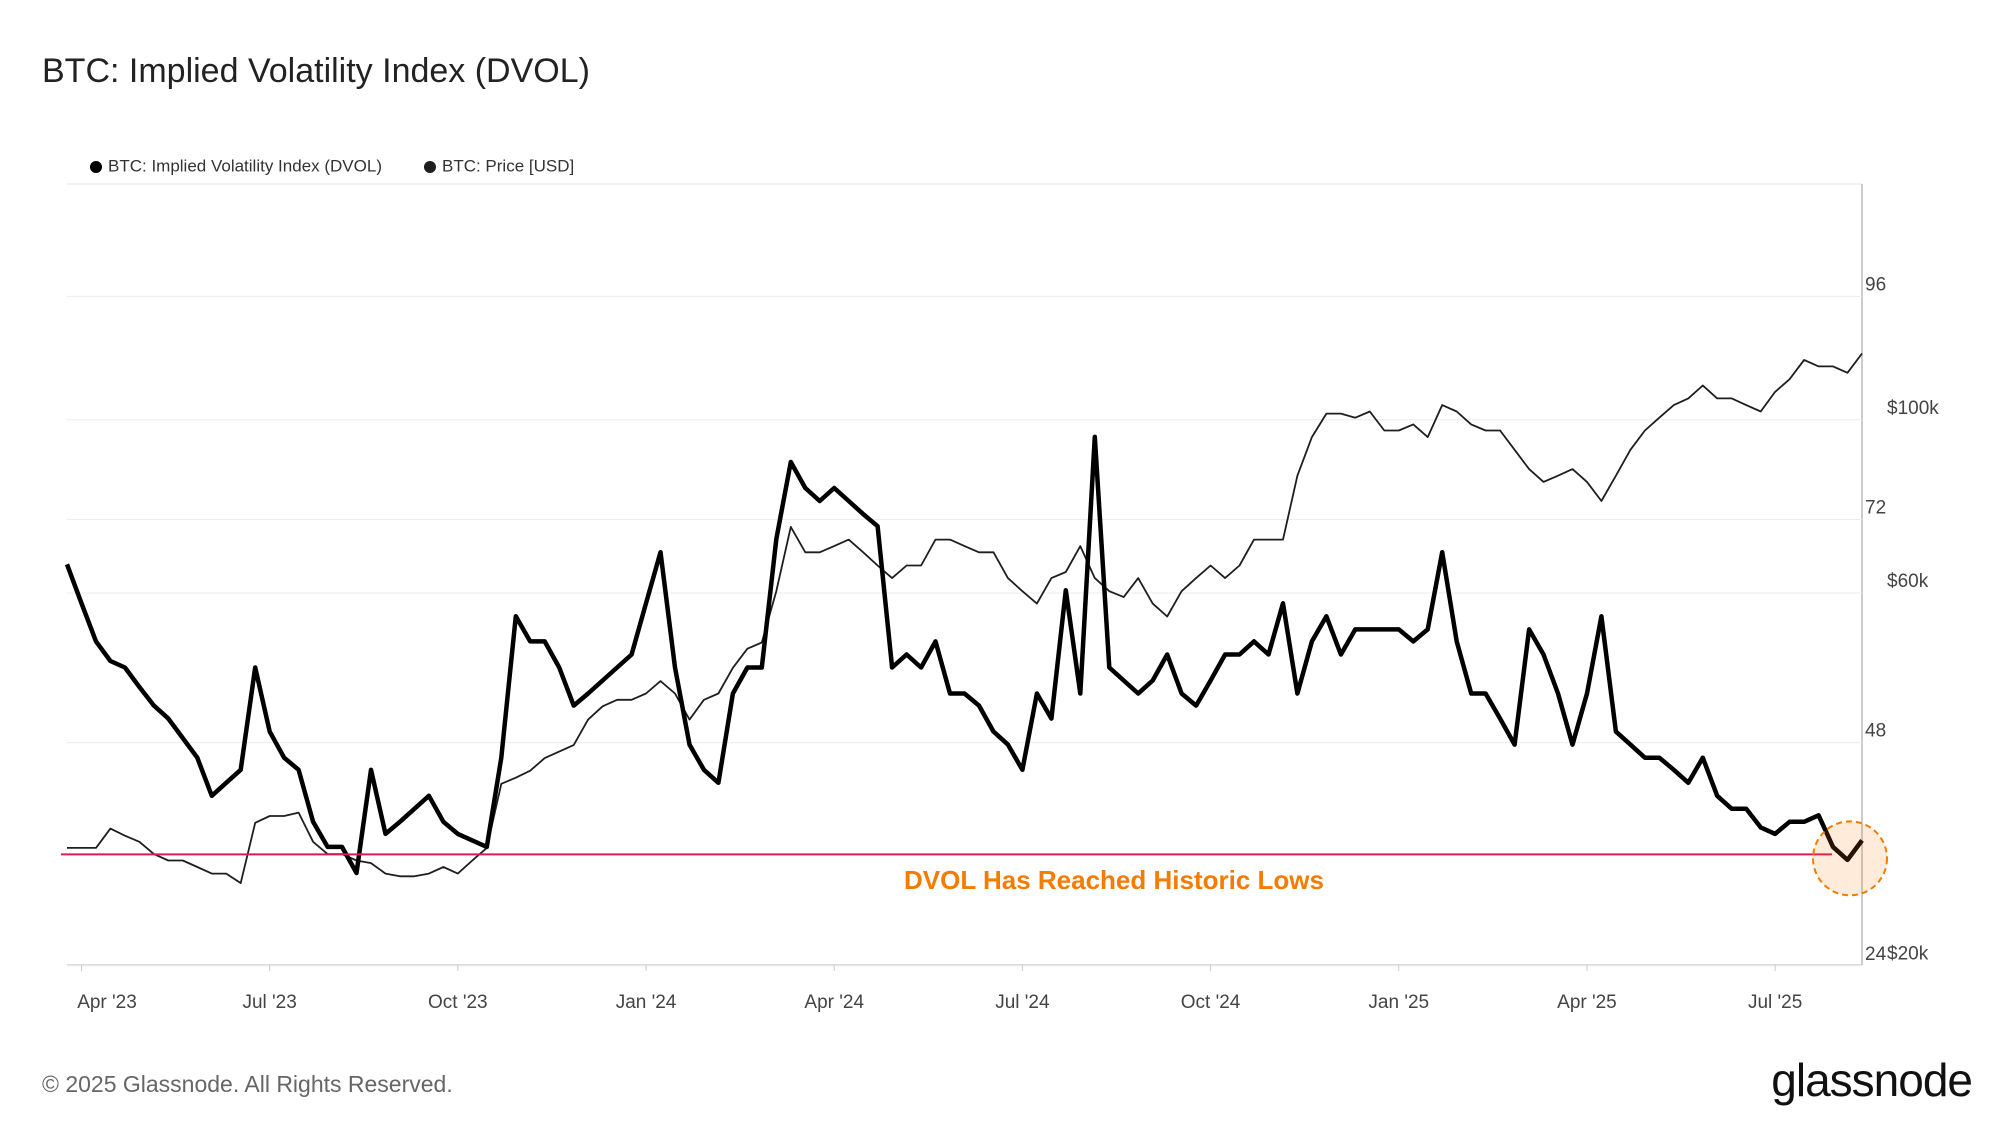  I want to click on x-tick-label: Jul '25, so click(1775, 1002).